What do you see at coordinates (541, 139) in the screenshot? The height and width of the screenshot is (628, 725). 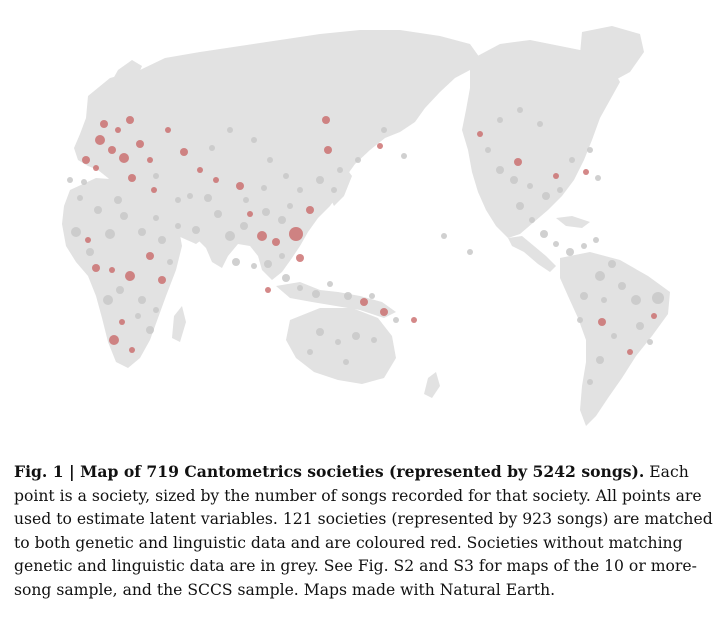 I see `landmass-north-america` at bounding box center [541, 139].